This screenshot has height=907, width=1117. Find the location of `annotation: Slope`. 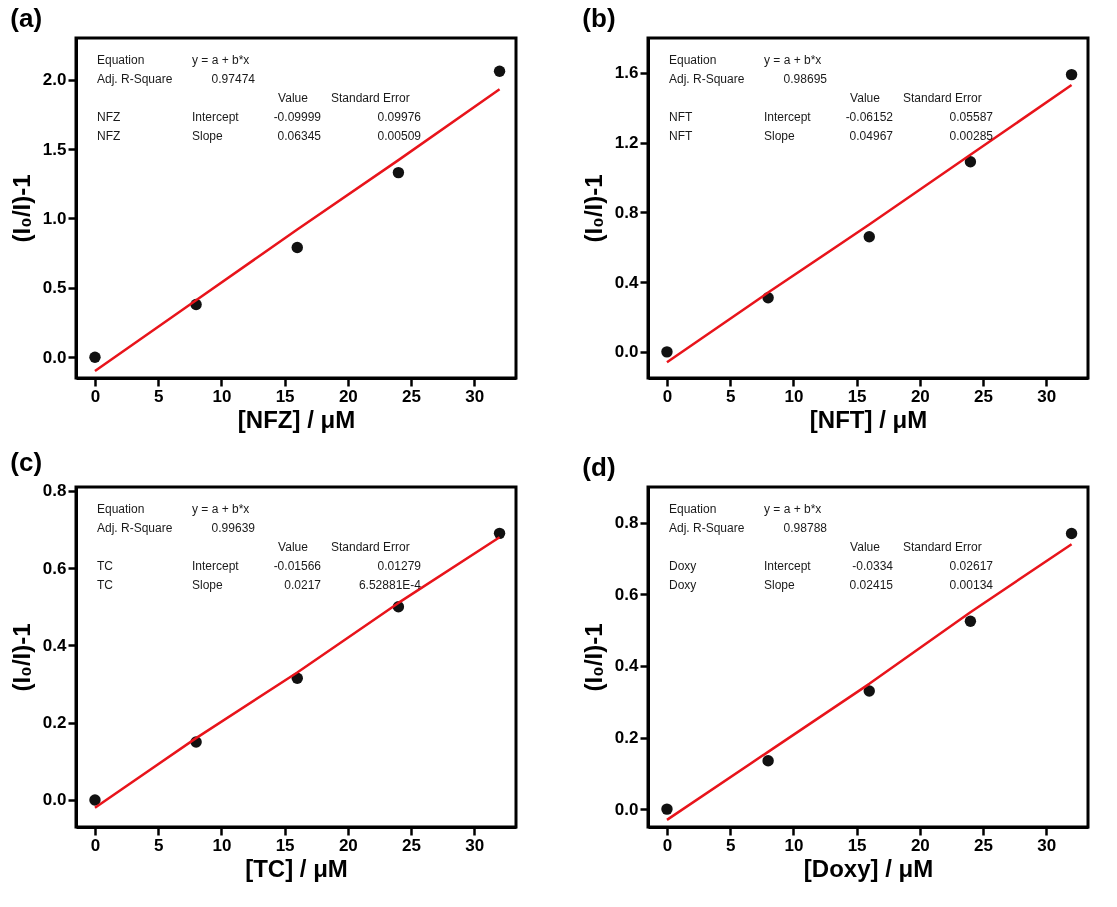

annotation: Slope is located at coordinates (208, 585).